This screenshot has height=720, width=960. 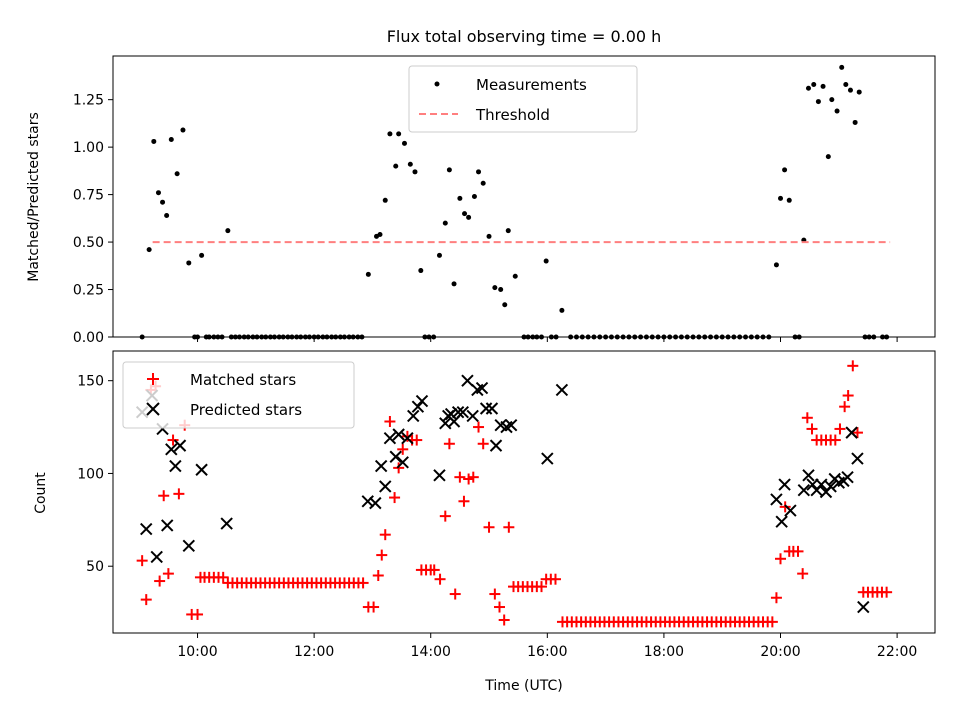 I want to click on legend-measurements-marker, so click(x=437, y=84).